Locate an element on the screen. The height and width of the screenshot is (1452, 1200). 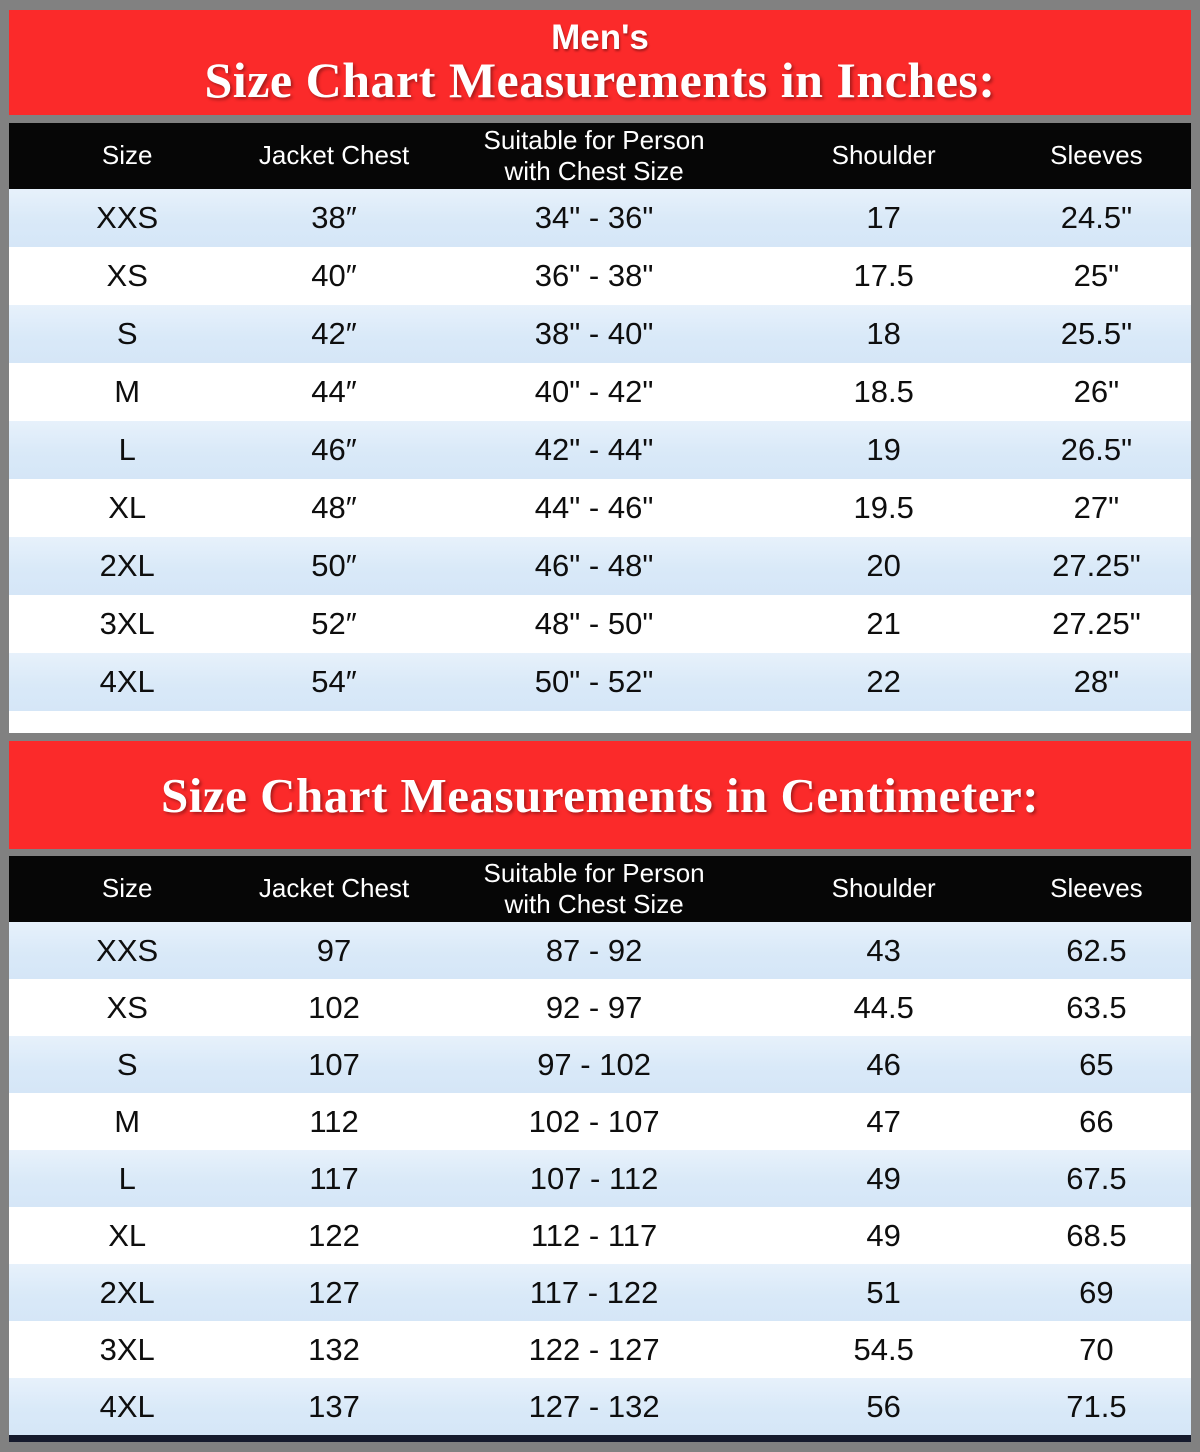
table-cell: 102 is located at coordinates (334, 1007).